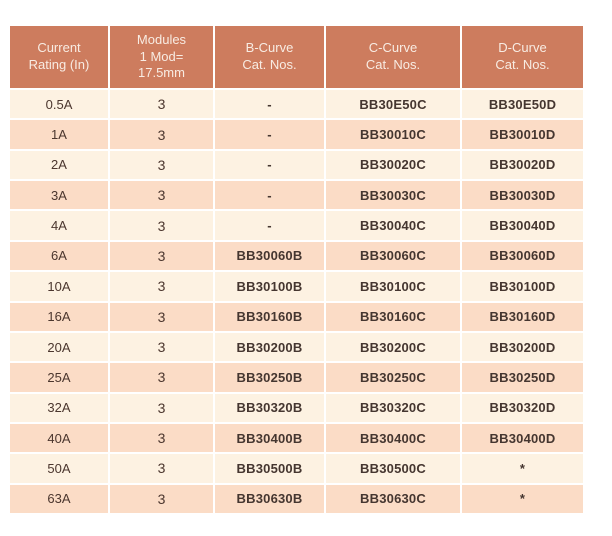 The height and width of the screenshot is (536, 612). Describe the element at coordinates (393, 225) in the screenshot. I see `cell-c-curve: BB30040C` at that location.